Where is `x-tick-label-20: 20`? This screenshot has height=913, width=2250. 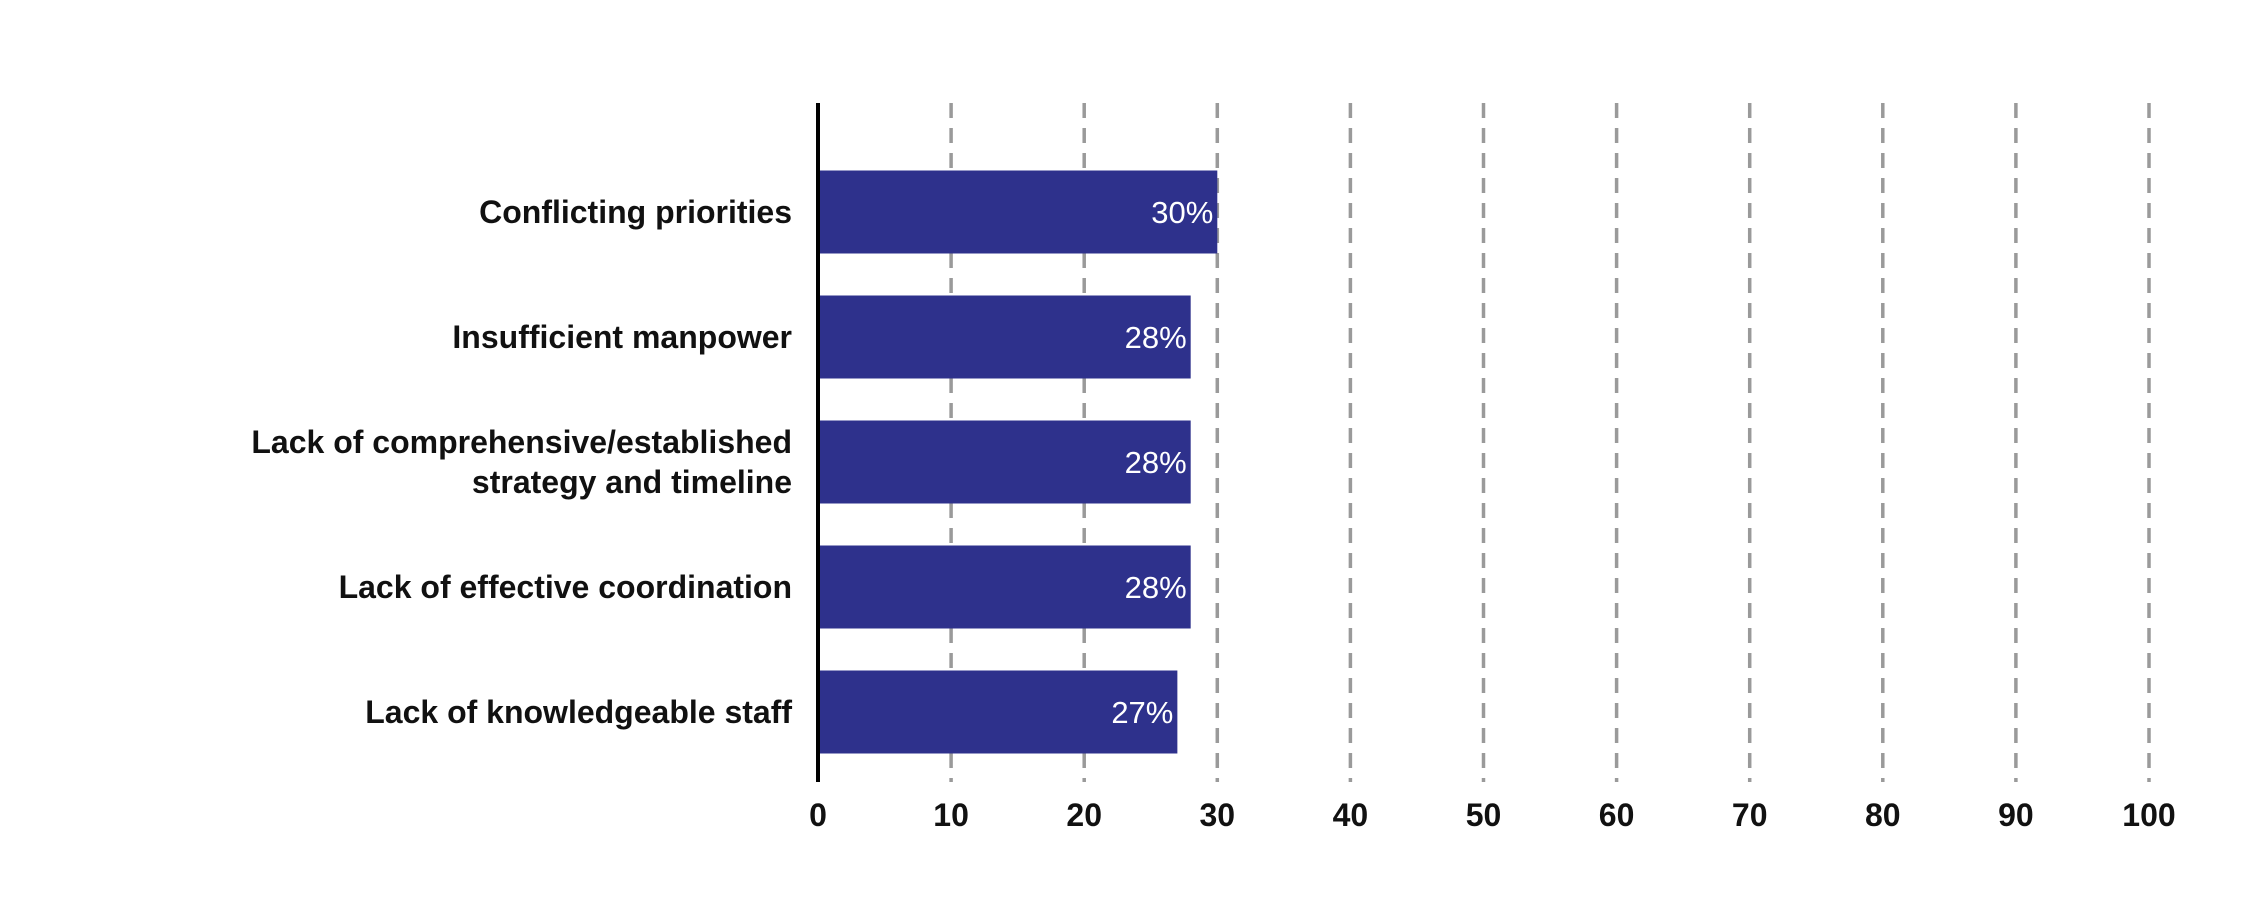 x-tick-label-20: 20 is located at coordinates (1084, 815).